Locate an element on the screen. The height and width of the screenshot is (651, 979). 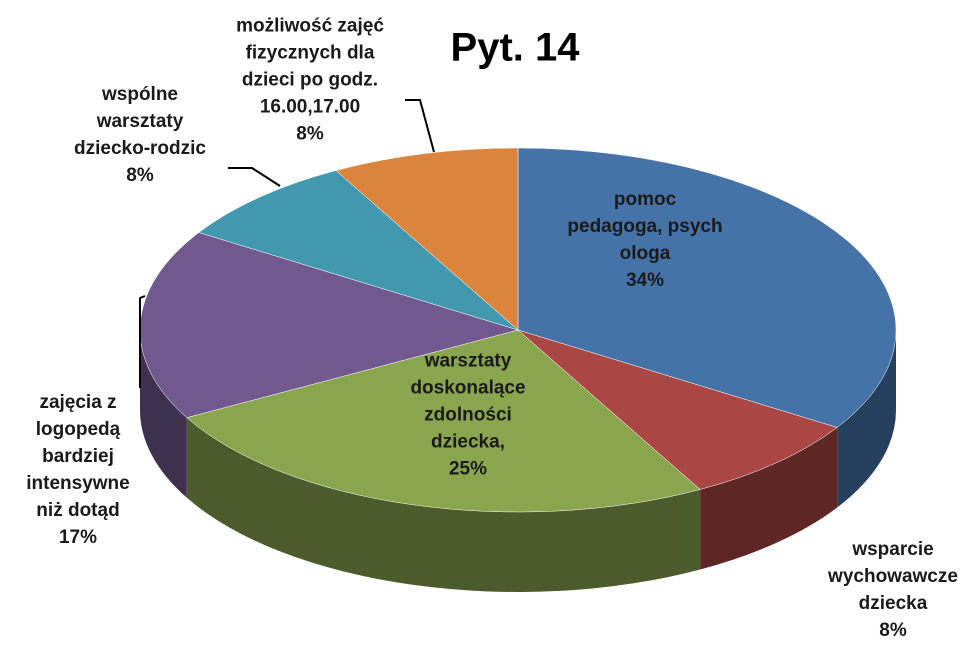
chart-title: Pyt. 14 is located at coordinates (515, 47).